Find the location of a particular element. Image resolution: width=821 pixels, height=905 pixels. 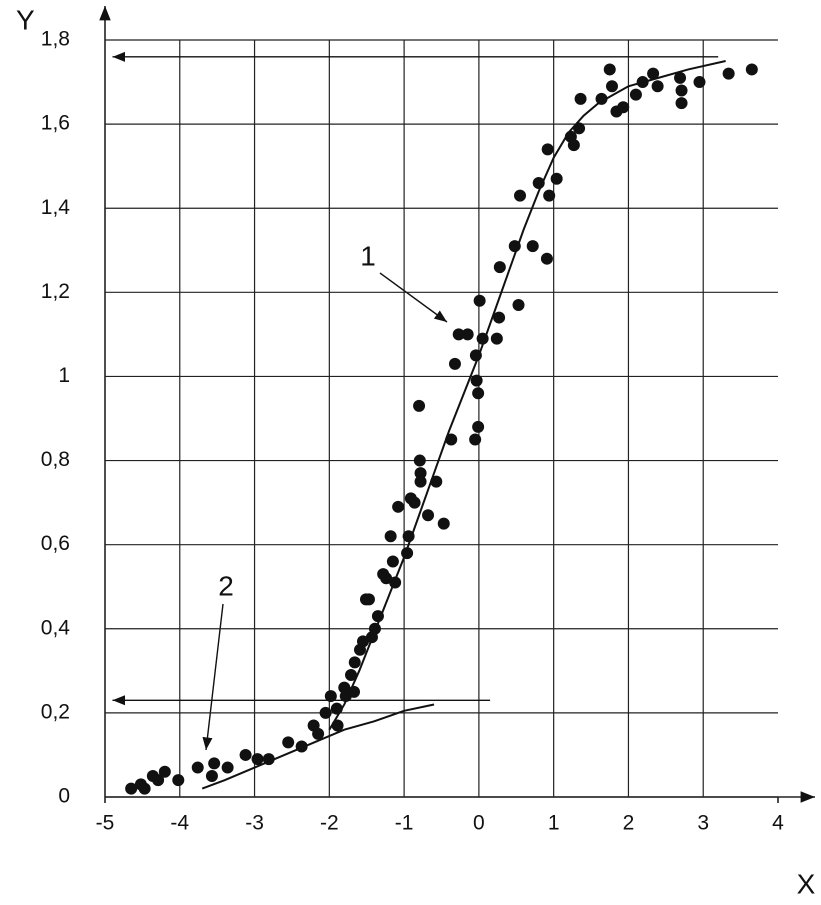

annotation-arrow is located at coordinates (213, 677).